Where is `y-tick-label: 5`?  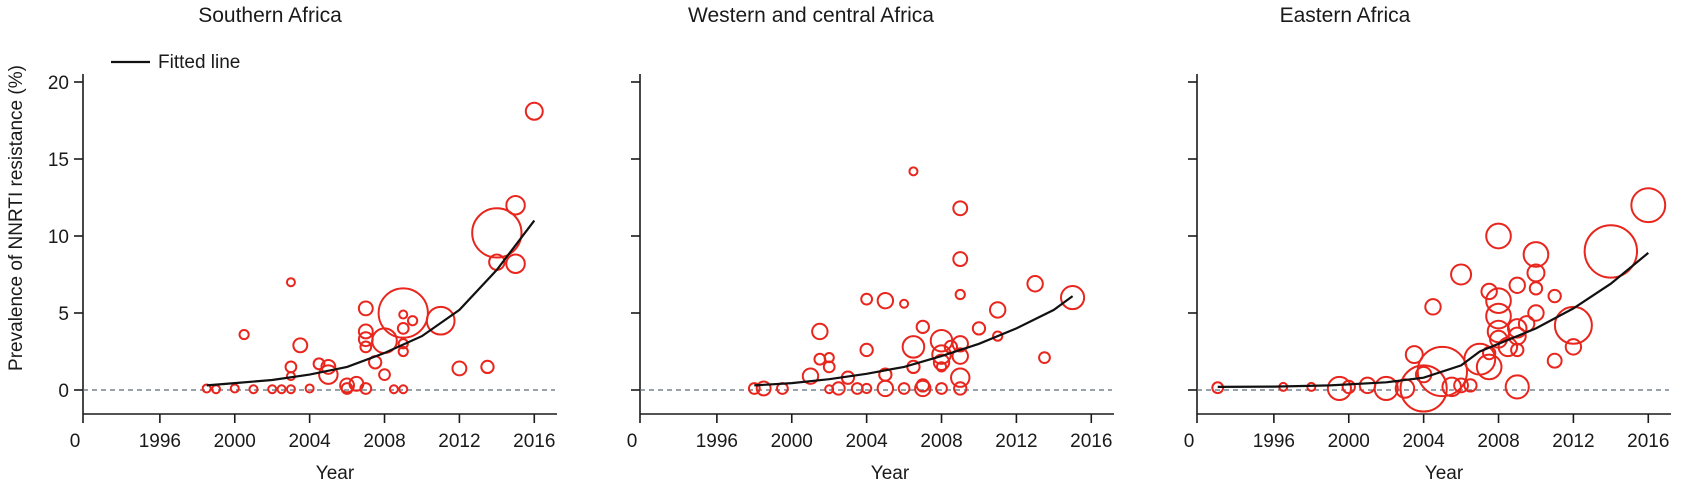
y-tick-label: 5 is located at coordinates (63, 314).